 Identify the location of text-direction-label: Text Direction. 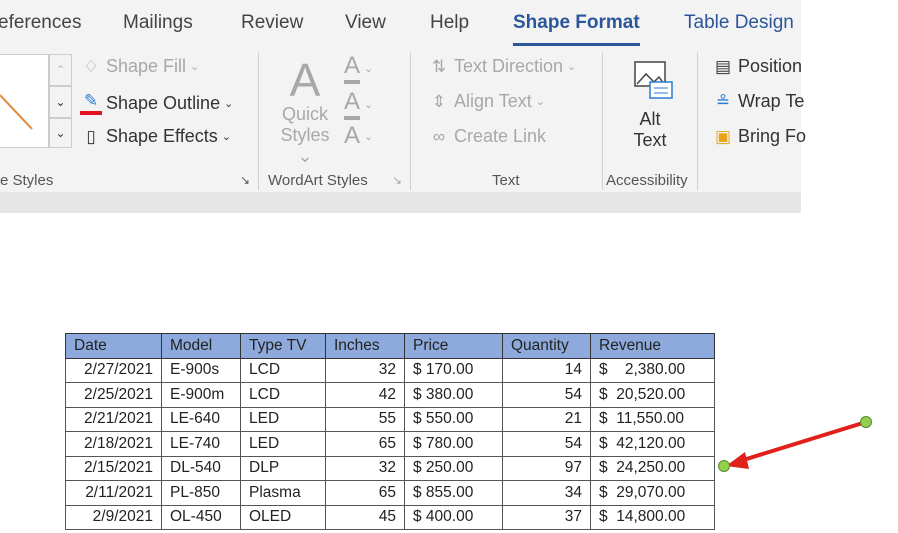
(509, 66).